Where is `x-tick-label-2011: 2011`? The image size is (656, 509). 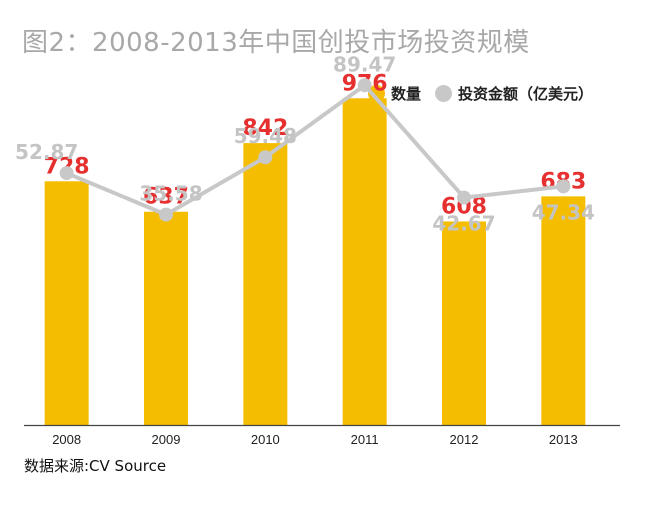 x-tick-label-2011: 2011 is located at coordinates (365, 439).